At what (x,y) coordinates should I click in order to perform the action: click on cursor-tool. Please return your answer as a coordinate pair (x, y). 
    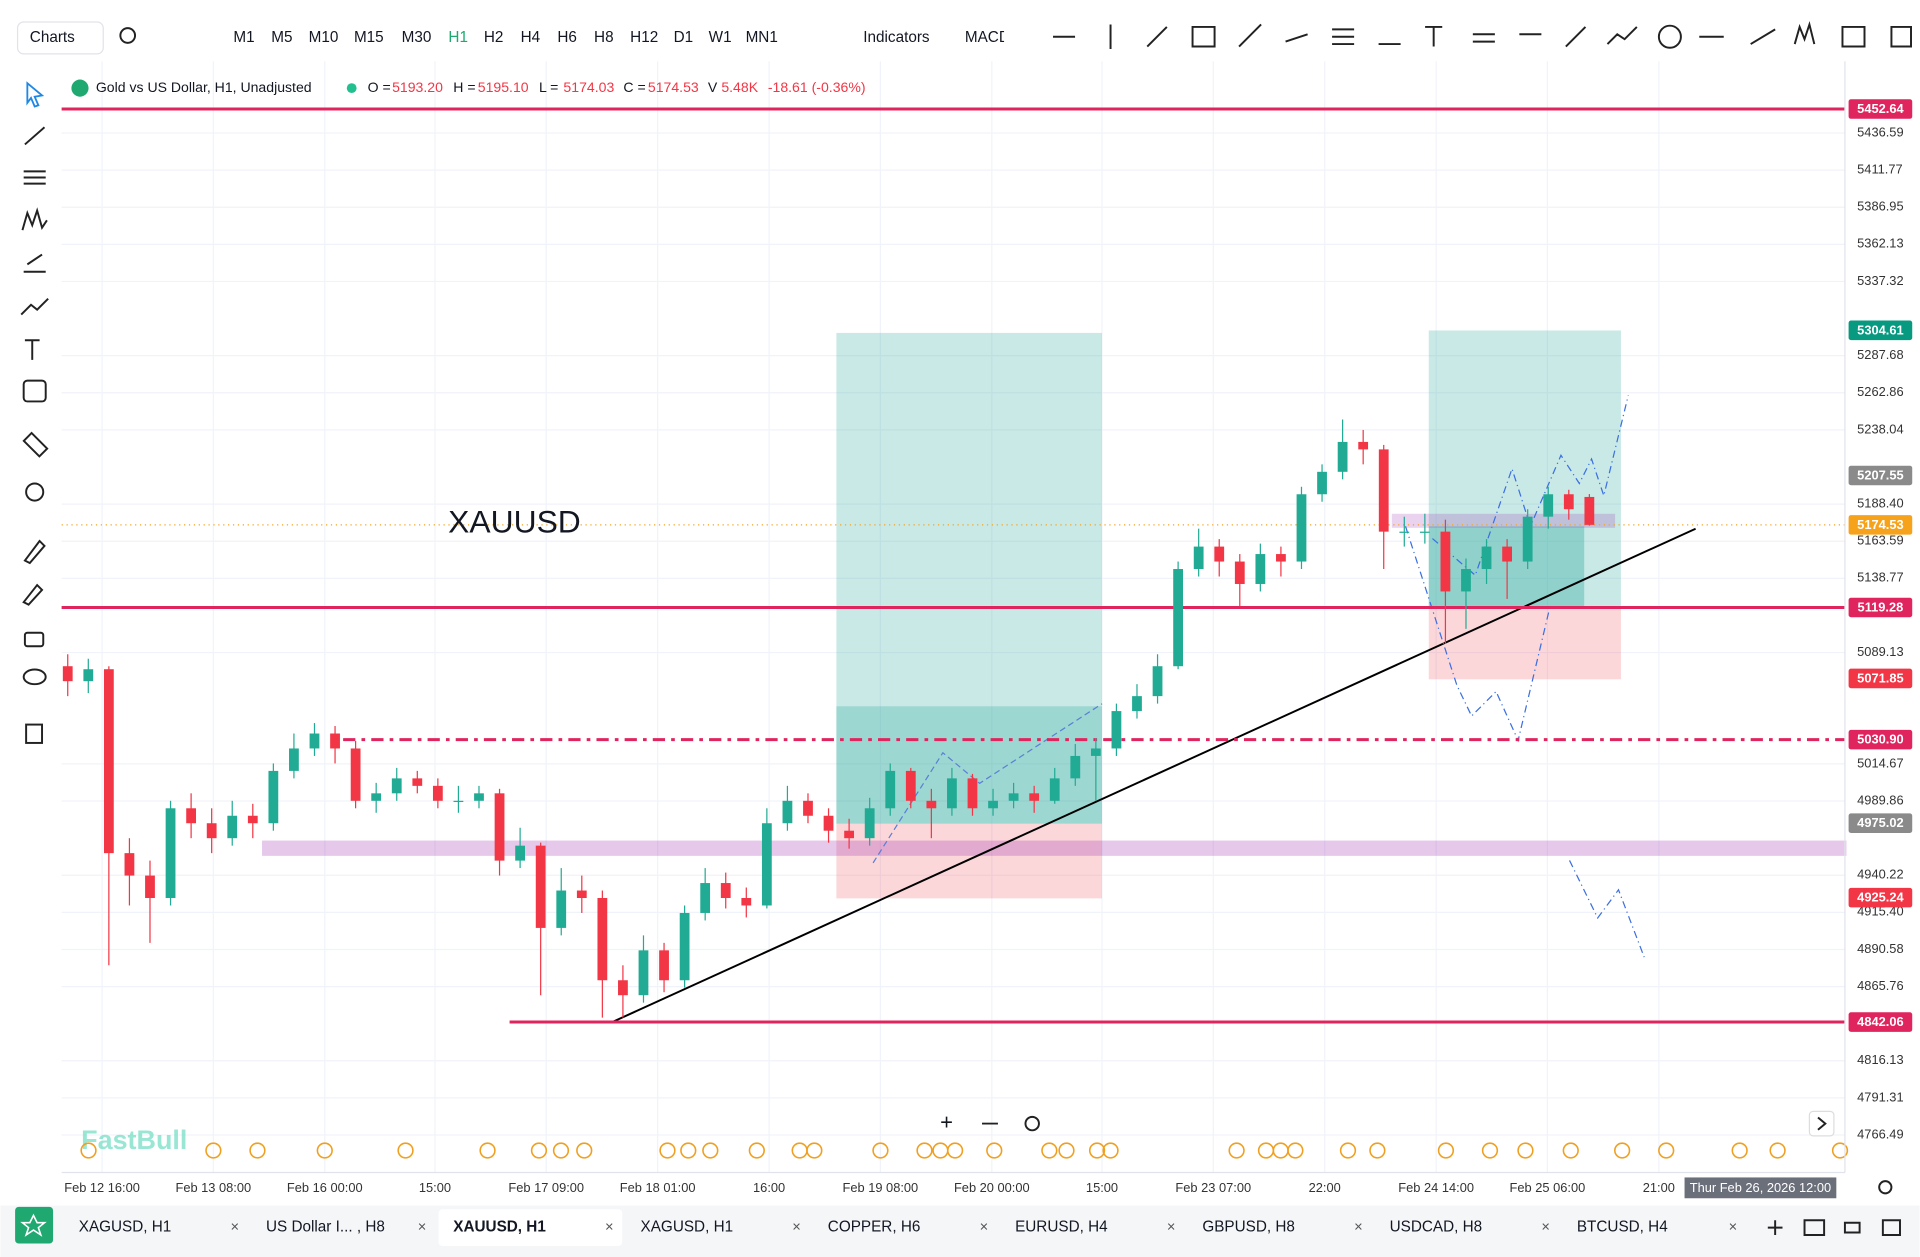
    Looking at the image, I should click on (35, 94).